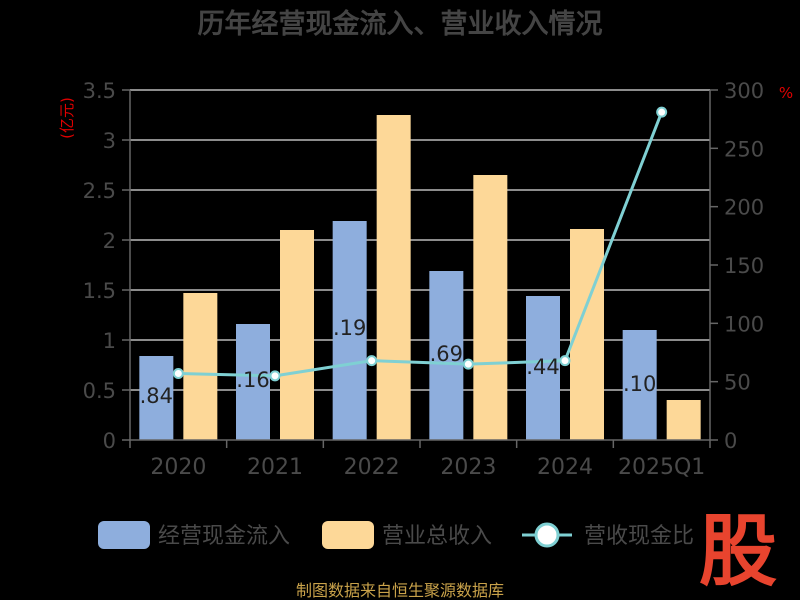 The image size is (800, 600). What do you see at coordinates (224, 536) in the screenshot?
I see `legend-label-cash: 经营现金流入` at bounding box center [224, 536].